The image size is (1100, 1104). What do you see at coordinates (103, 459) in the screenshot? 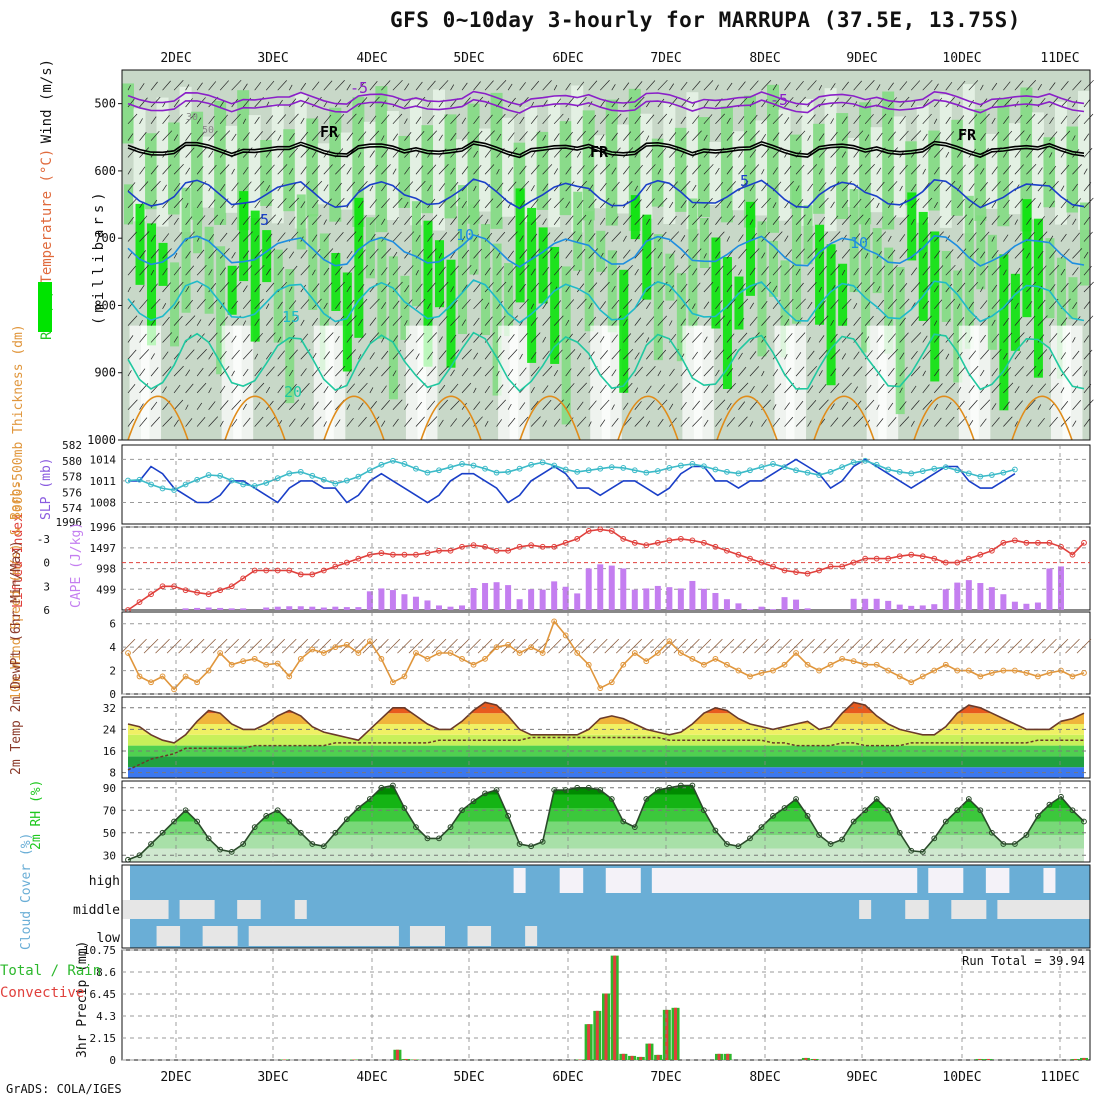
I see `slp-tick-label: 1014` at bounding box center [103, 459].